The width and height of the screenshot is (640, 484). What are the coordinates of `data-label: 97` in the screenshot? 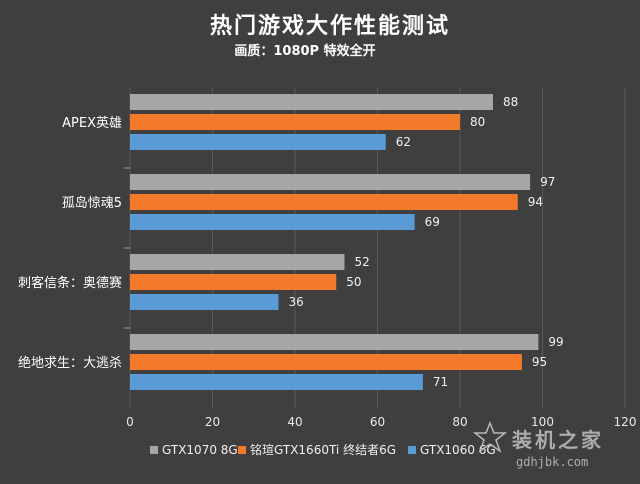 It's located at (547, 182).